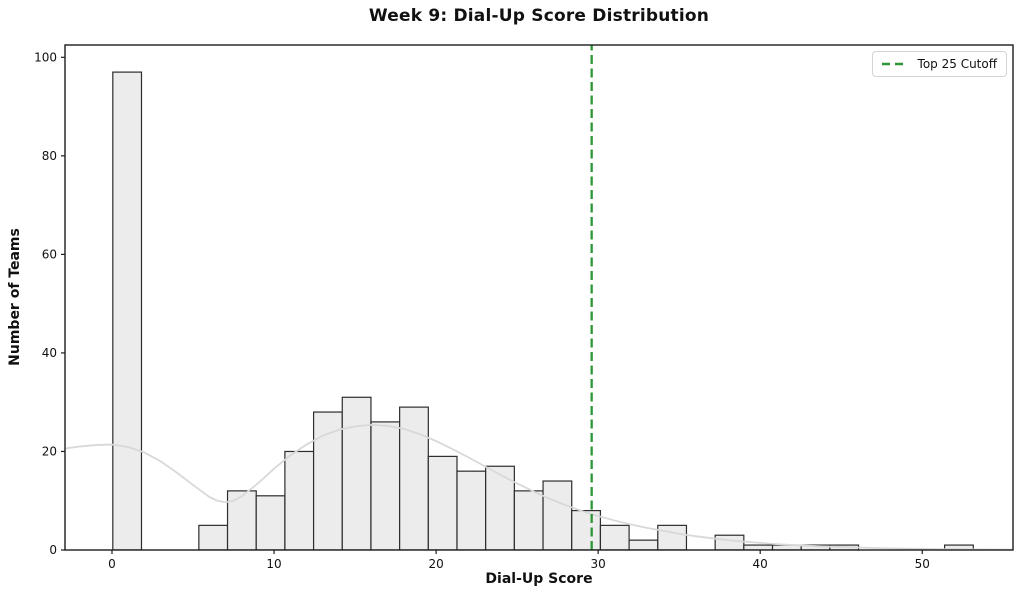 This screenshot has height=608, width=1024. What do you see at coordinates (539, 16) in the screenshot?
I see `chart-title: Week 9: Dial-Up Score Distribution` at bounding box center [539, 16].